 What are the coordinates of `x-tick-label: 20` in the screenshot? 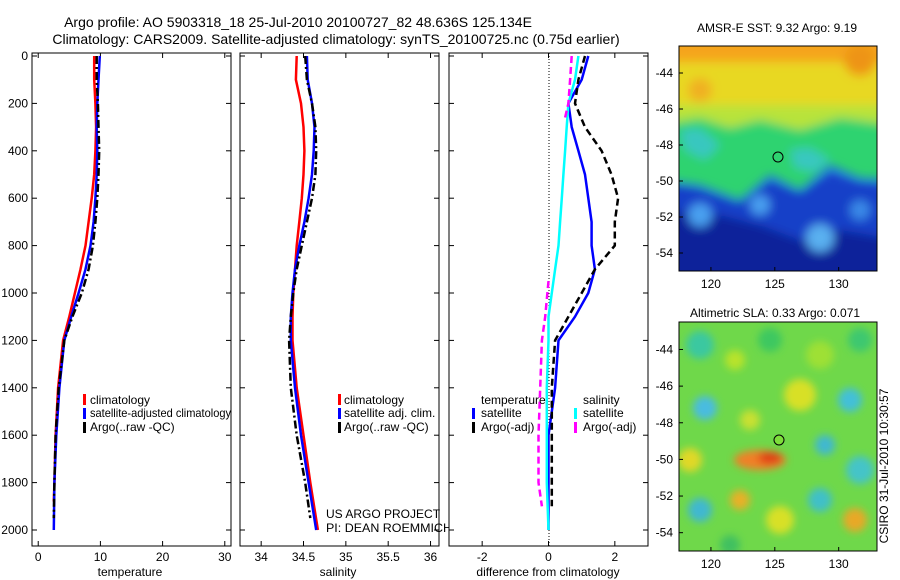 It's located at (163, 557).